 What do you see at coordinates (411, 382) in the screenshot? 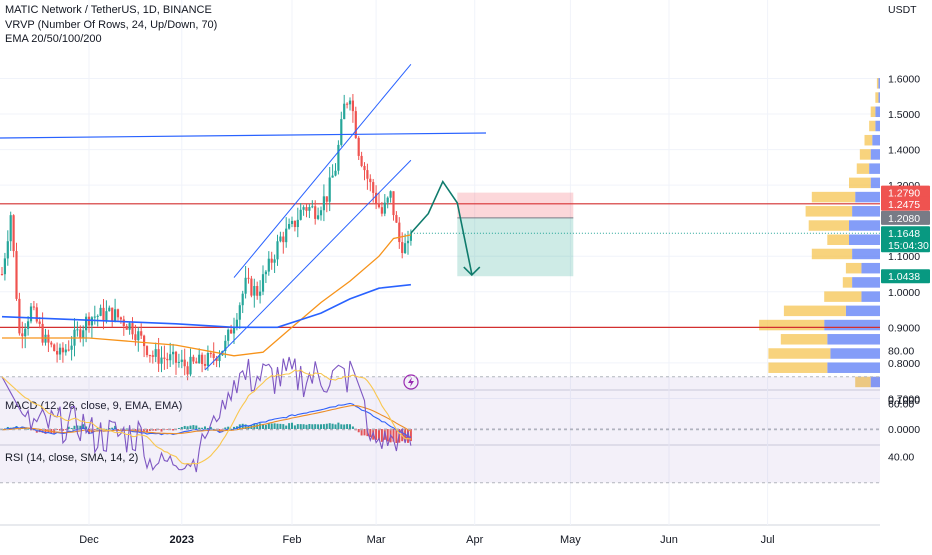
I see `lightning-icon` at bounding box center [411, 382].